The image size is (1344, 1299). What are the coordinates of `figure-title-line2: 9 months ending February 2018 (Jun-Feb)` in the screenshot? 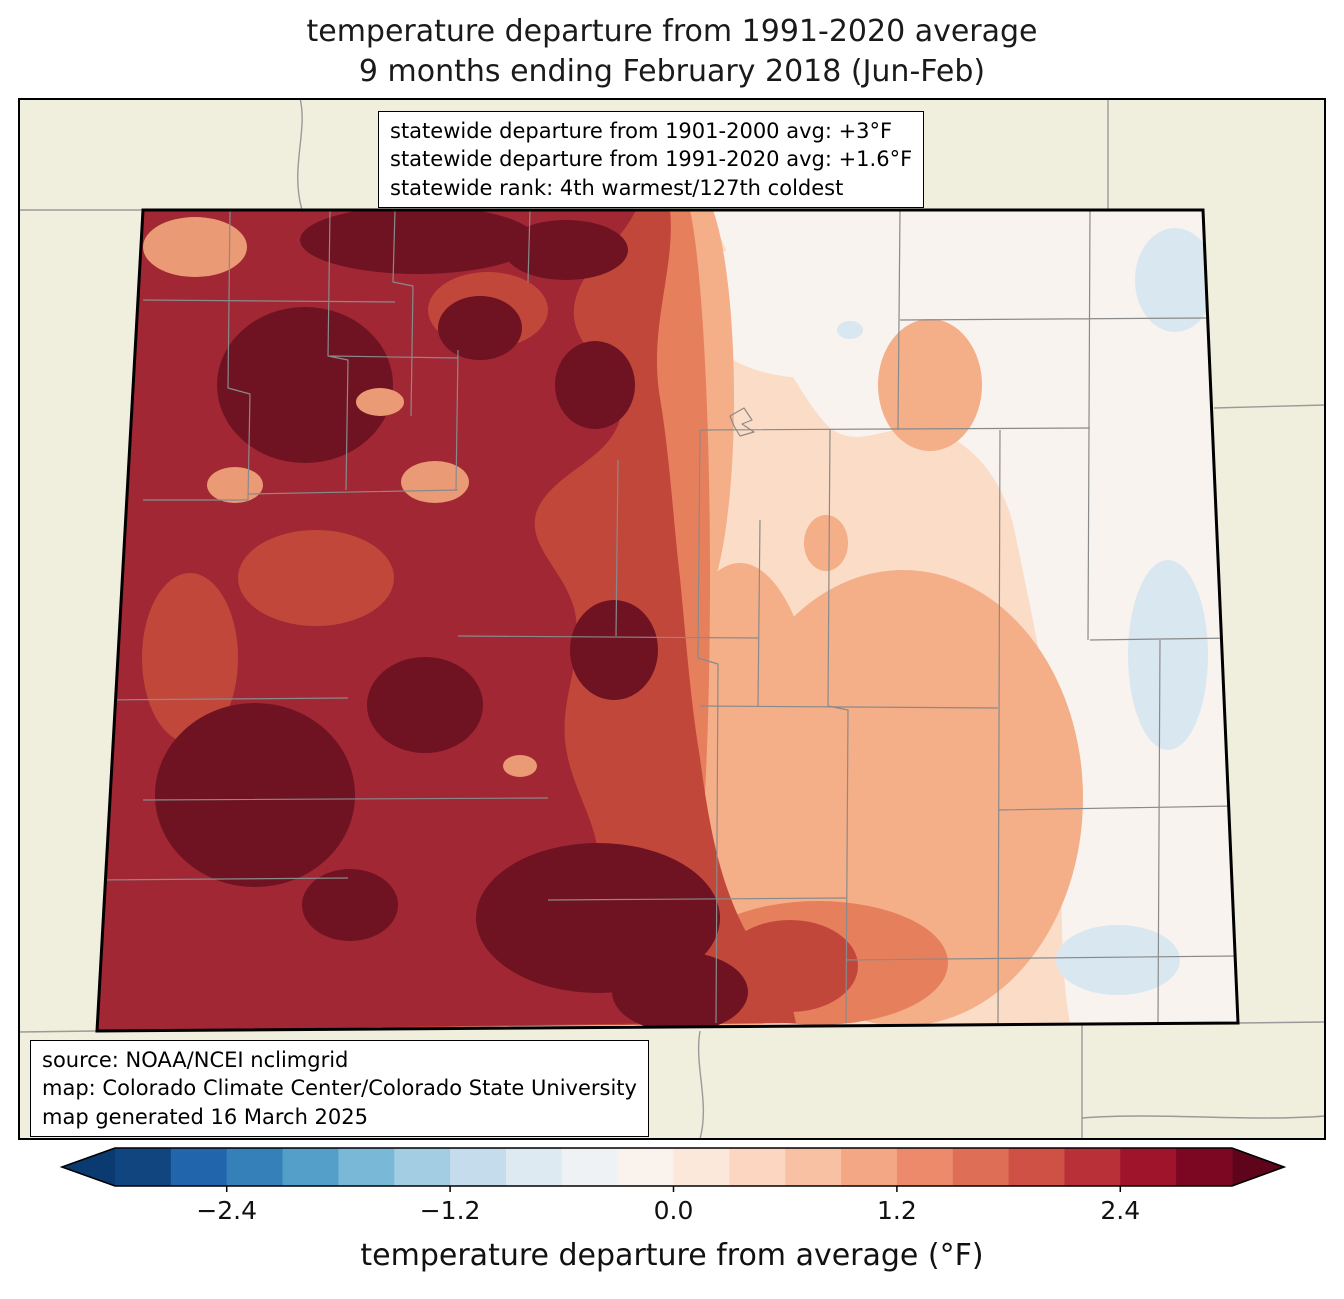 It's located at (672, 71).